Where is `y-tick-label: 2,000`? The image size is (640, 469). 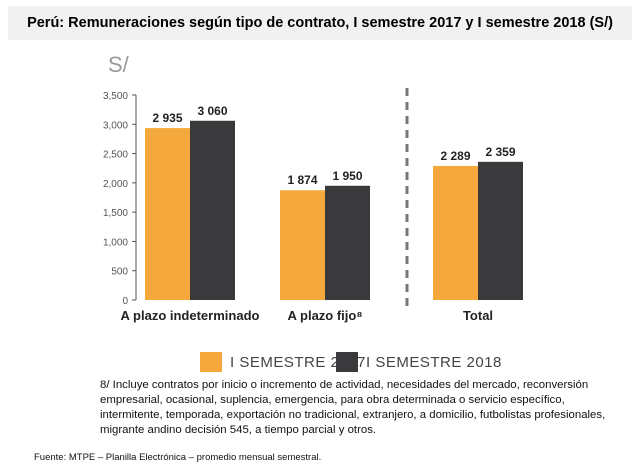
y-tick-label: 2,000 is located at coordinates (115, 184).